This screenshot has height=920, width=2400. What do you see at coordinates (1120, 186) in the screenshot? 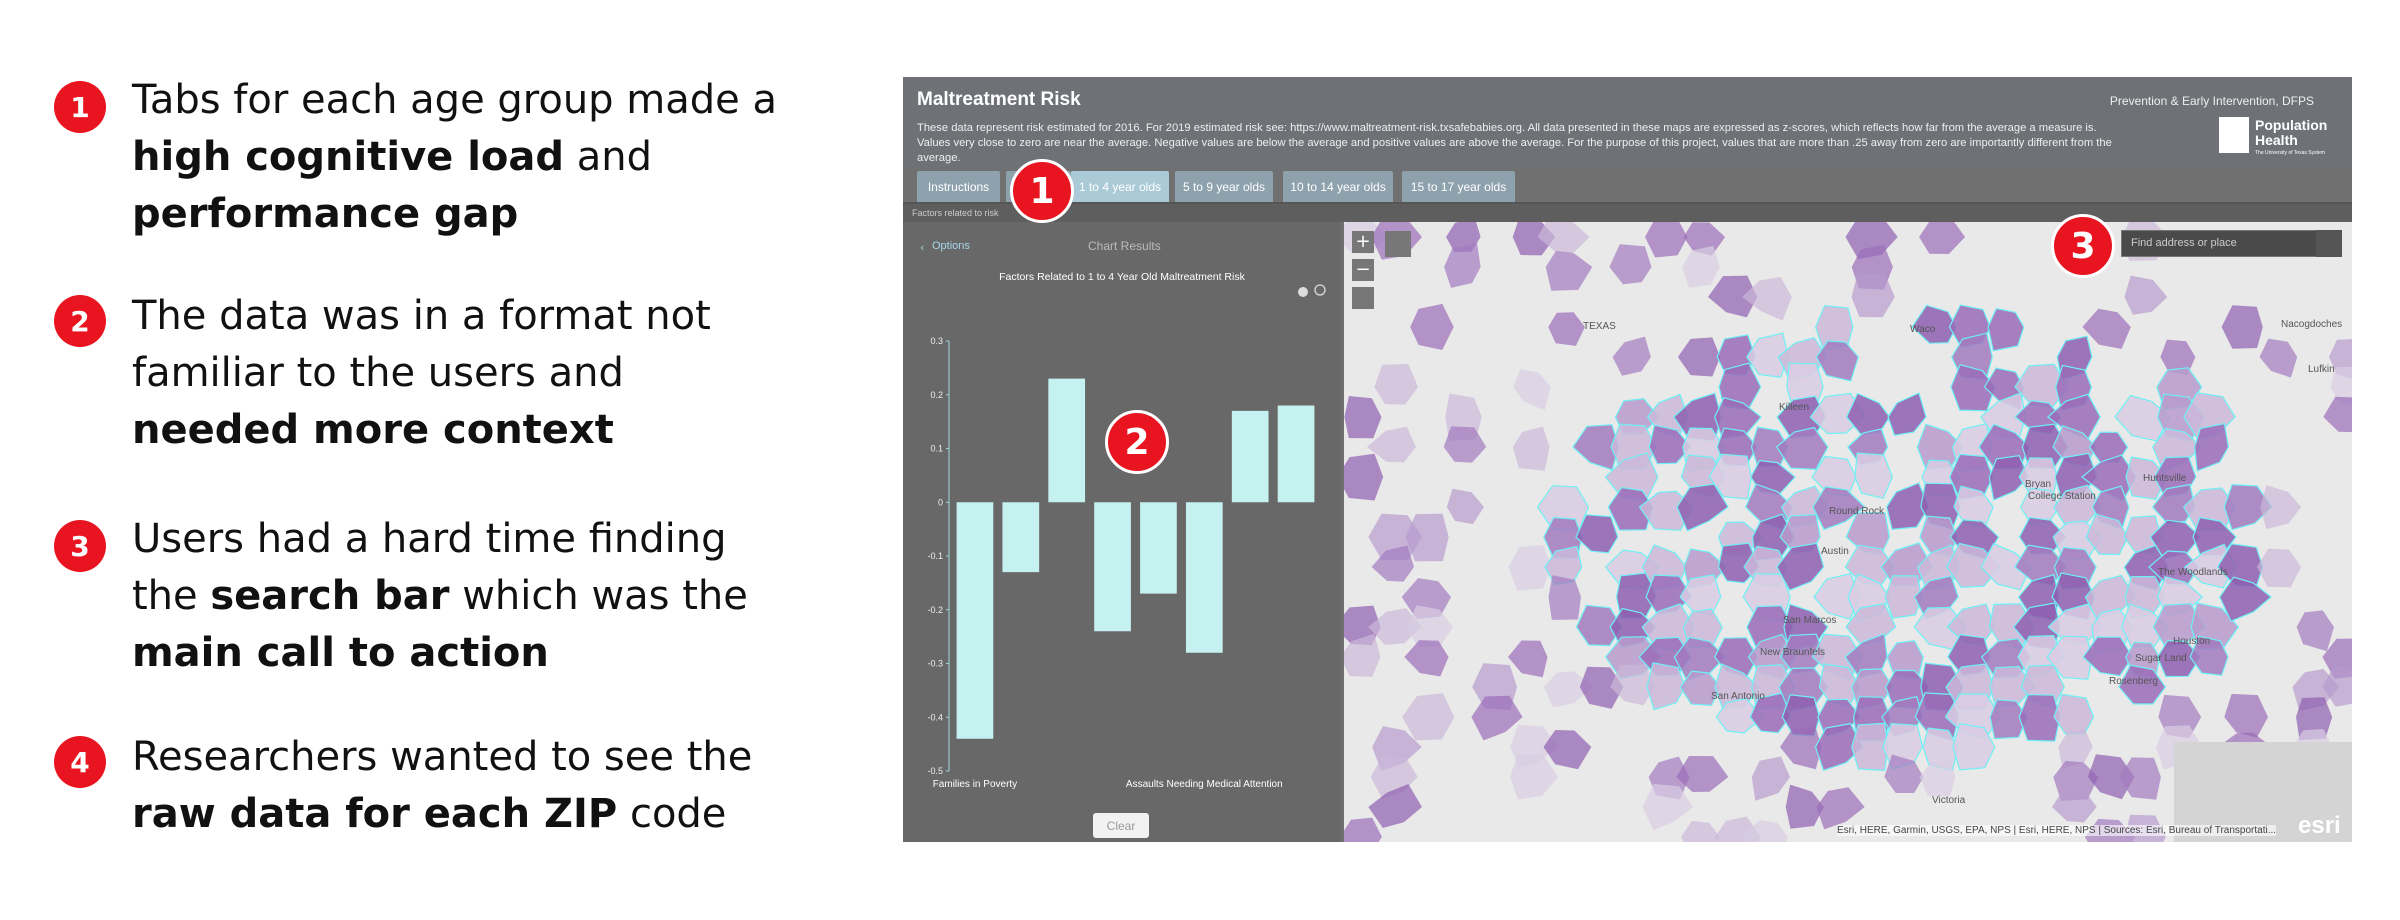
I see `tab: 1 to 4 year olds` at bounding box center [1120, 186].